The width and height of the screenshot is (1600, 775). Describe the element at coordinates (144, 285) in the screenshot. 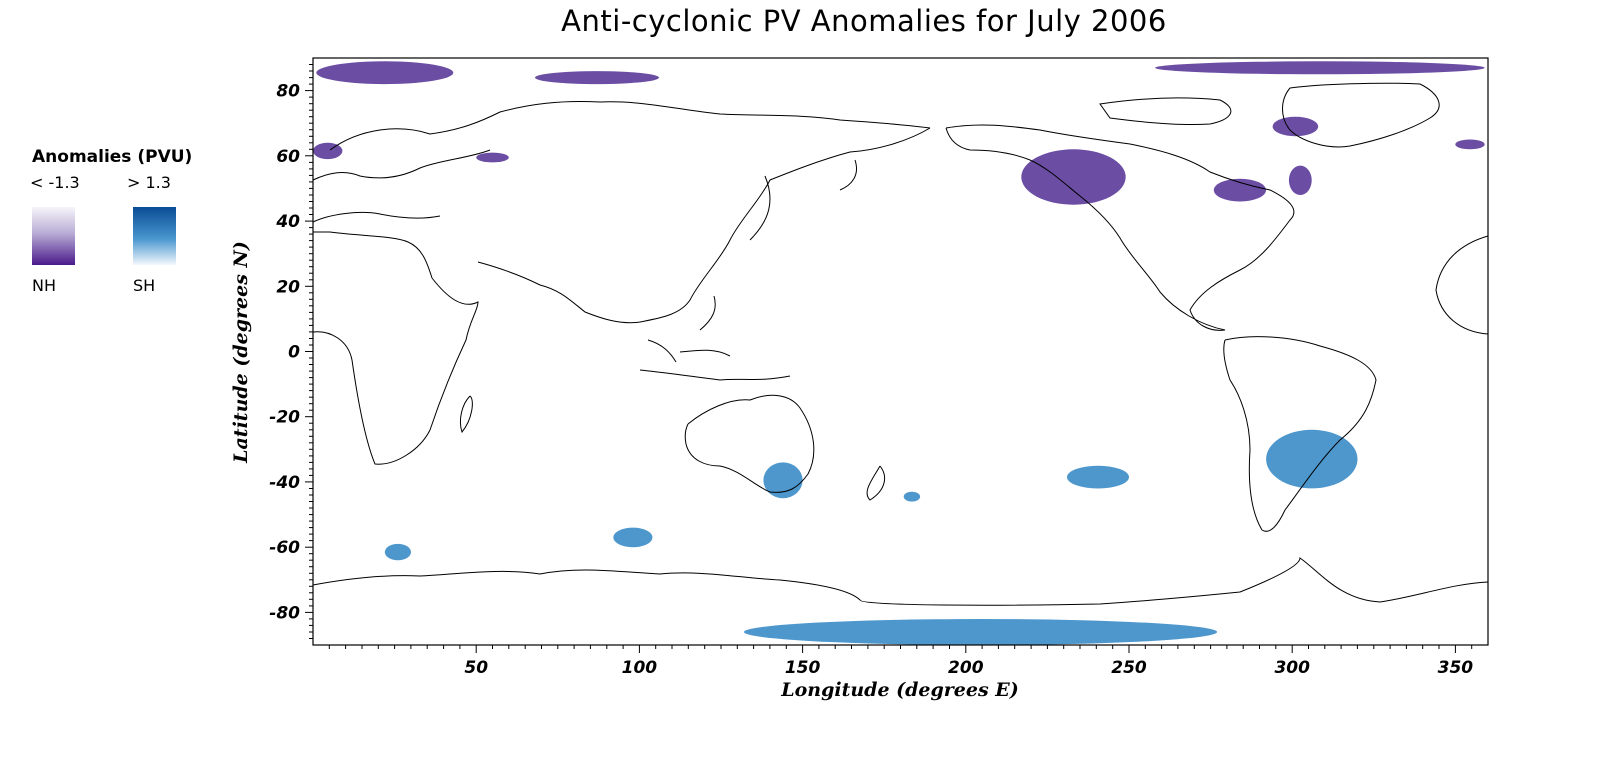

I see `legend-sh-label: SH` at that location.